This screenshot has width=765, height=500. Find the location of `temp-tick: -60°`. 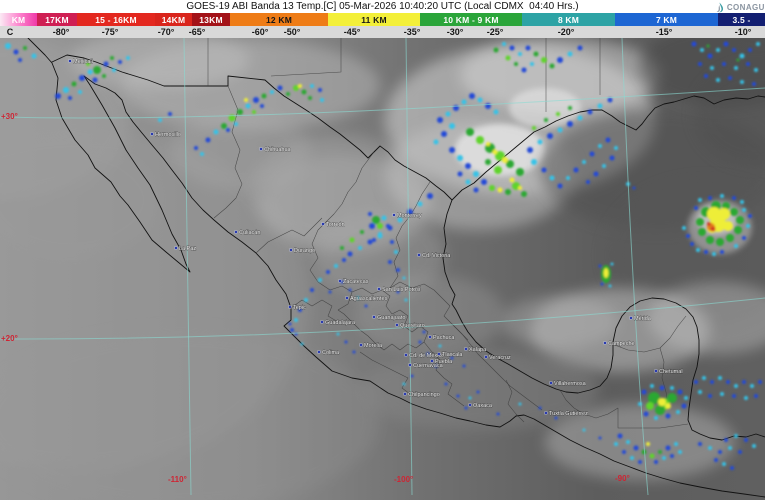

temp-tick: -60° is located at coordinates (260, 32).